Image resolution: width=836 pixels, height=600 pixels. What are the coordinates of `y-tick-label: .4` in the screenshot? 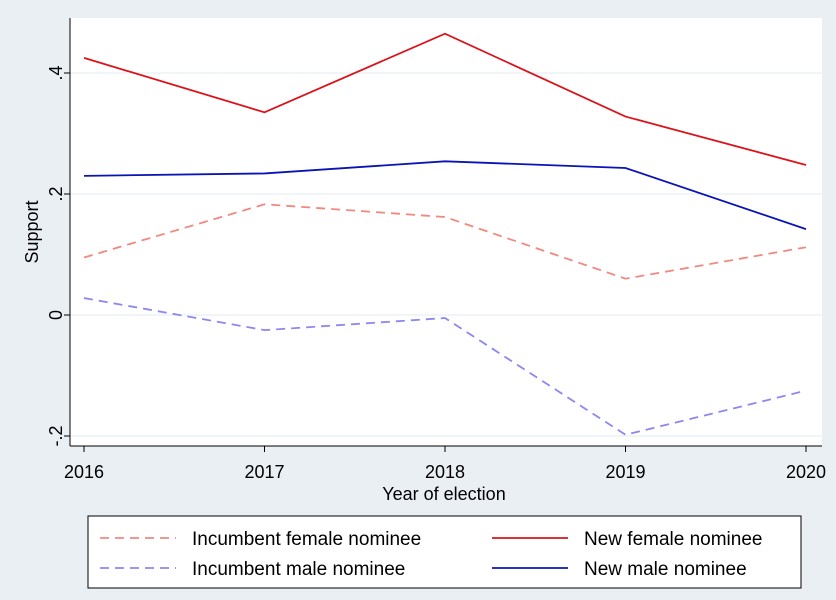 It's located at (56, 72).